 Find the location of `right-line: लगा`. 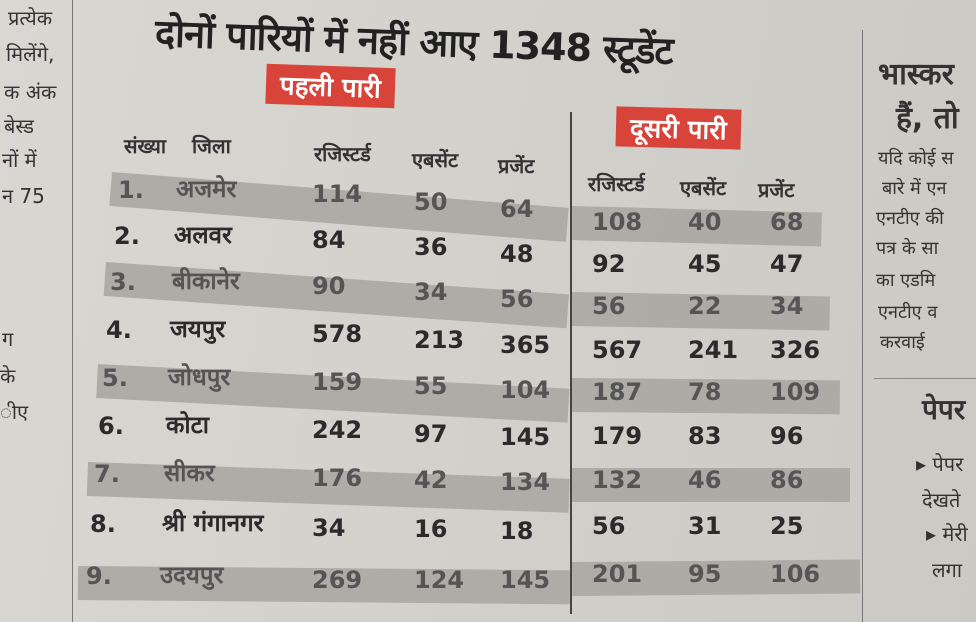

right-line: लगा is located at coordinates (947, 570).